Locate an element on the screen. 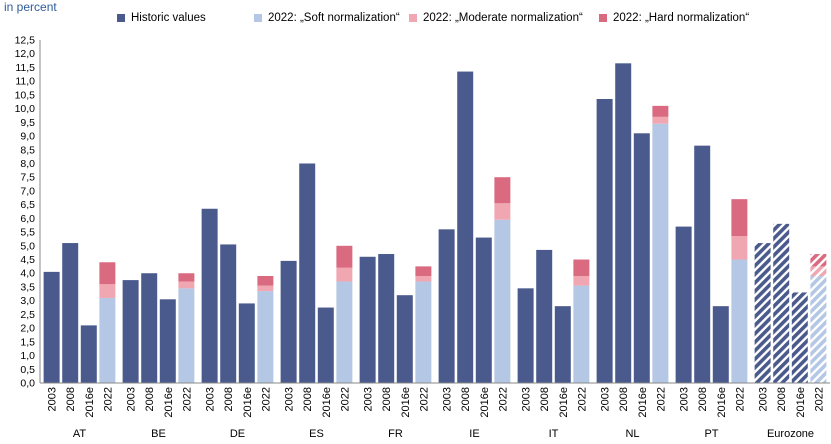  y-tick-label: 8,0 is located at coordinates (27, 164).